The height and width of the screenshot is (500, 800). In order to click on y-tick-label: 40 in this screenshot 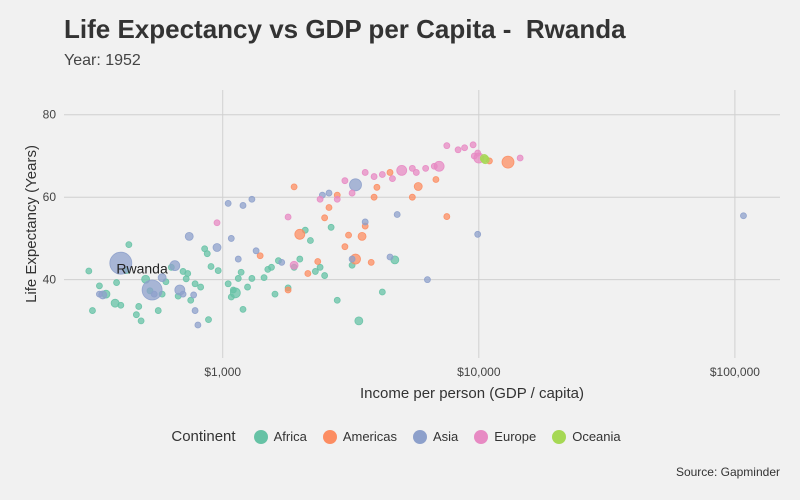, I will do `click(50, 280)`.